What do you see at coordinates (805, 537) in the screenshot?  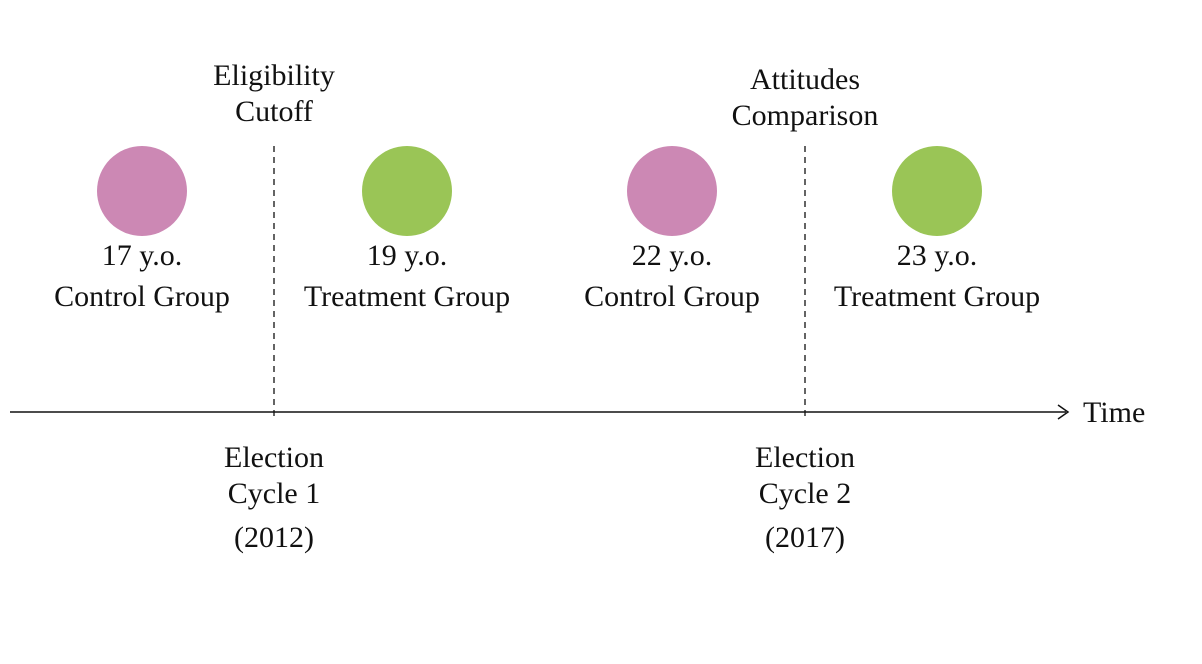 I see `election-cycle-2-line-3: (2017)` at bounding box center [805, 537].